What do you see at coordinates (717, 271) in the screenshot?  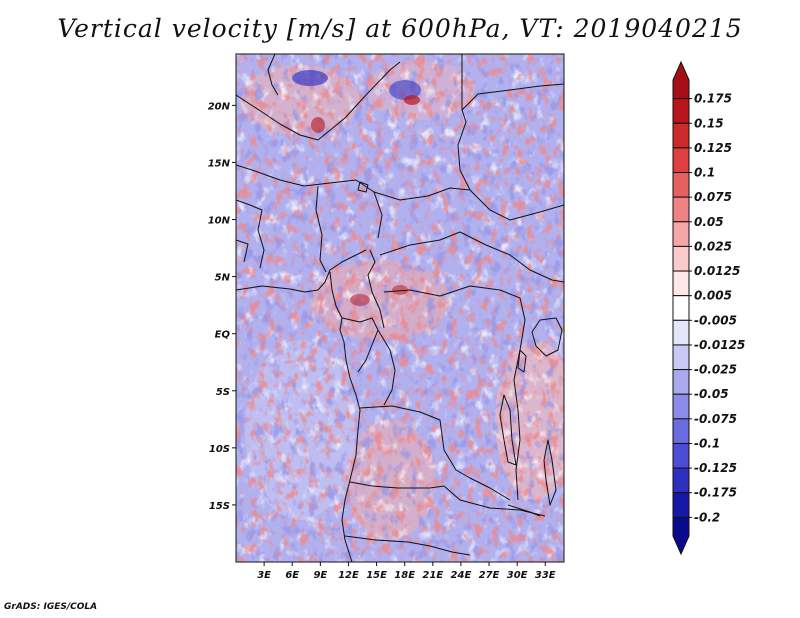 I see `colorbar-label: 0.0125` at bounding box center [717, 271].